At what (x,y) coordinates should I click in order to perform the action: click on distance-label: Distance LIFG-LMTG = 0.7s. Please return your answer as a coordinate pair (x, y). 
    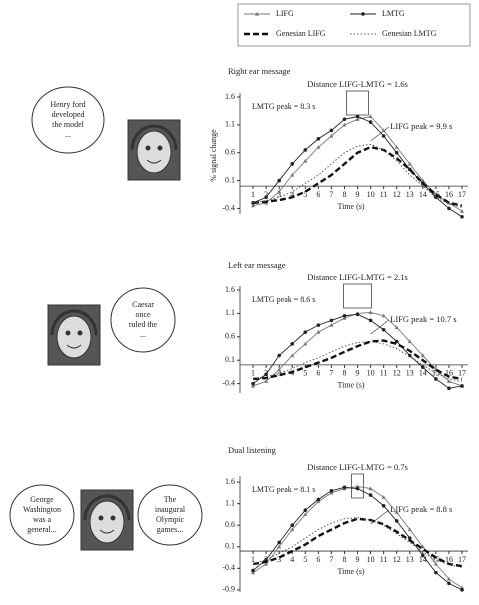
    Looking at the image, I should click on (357, 467).